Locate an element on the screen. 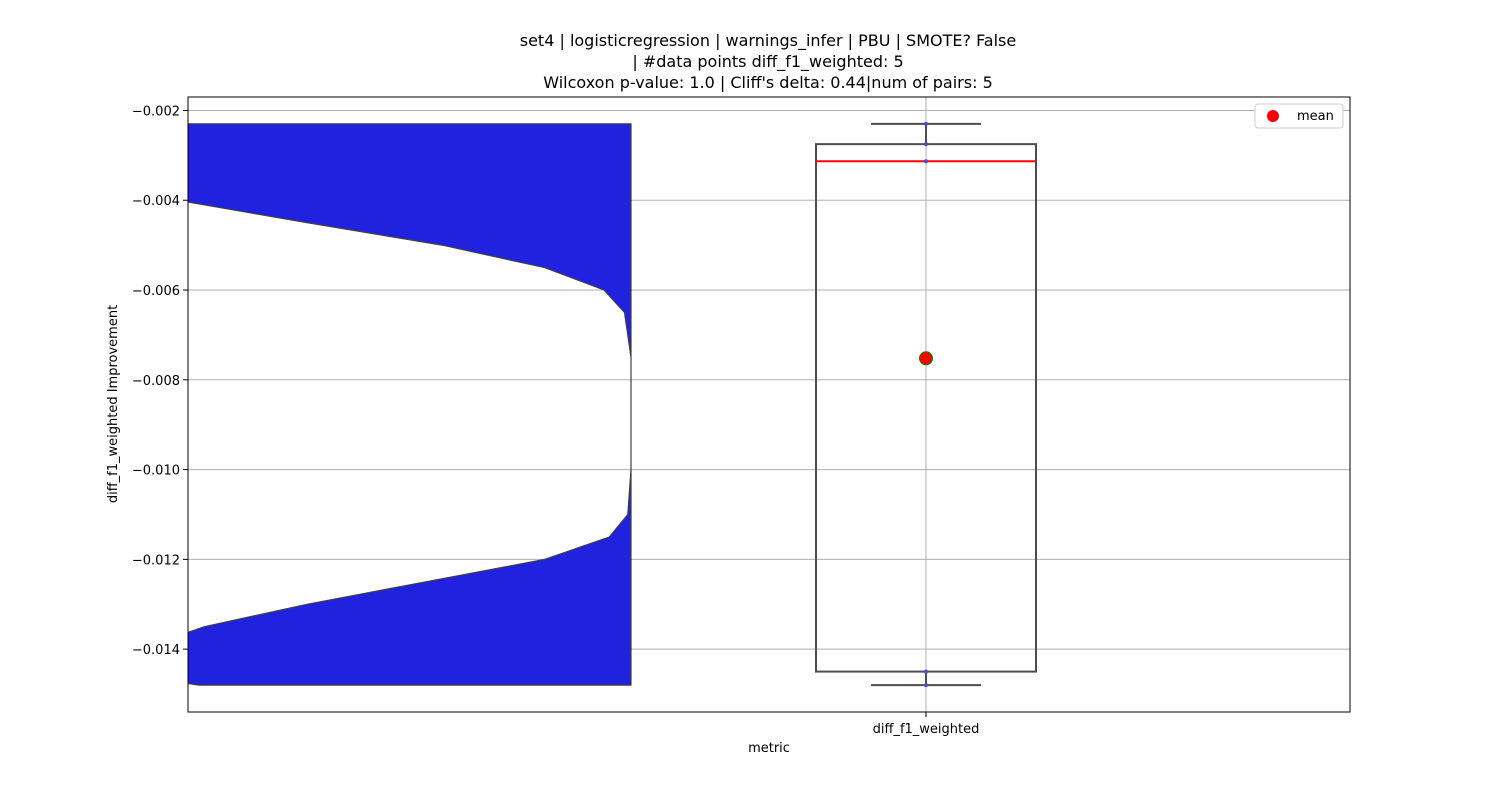  y-tick-label: −0.006 is located at coordinates (156, 291).